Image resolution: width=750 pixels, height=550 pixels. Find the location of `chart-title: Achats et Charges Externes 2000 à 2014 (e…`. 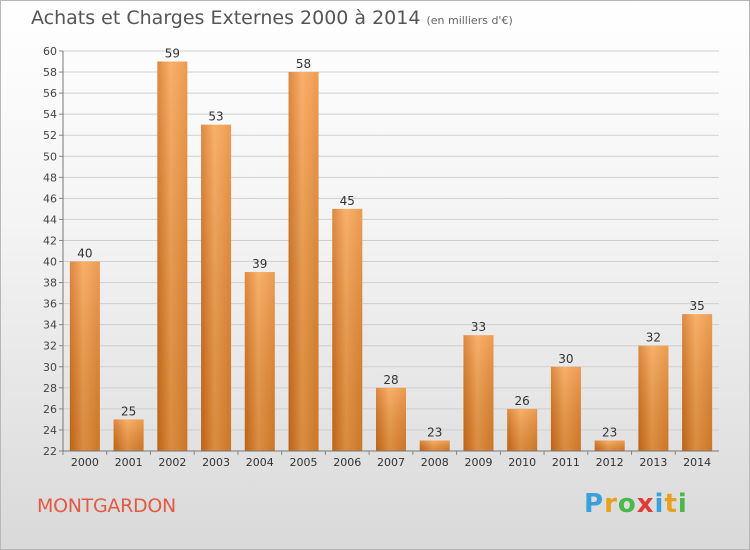

chart-title: Achats et Charges Externes 2000 à 2014 (e… is located at coordinates (272, 18).